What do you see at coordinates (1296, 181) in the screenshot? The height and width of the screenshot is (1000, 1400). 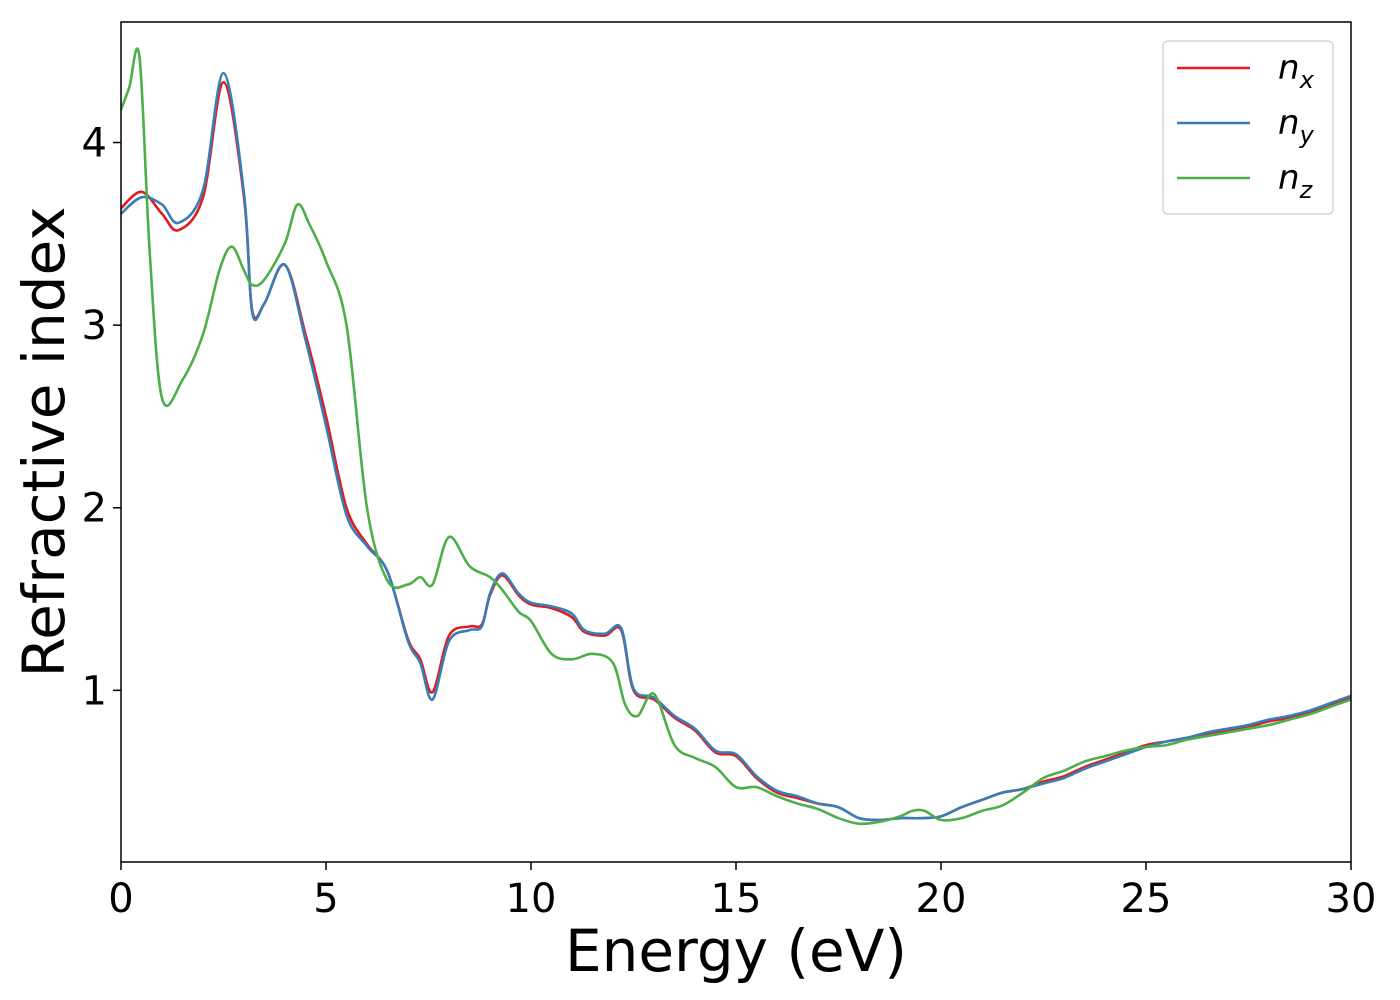 I see `legend-label-nz: nz` at bounding box center [1296, 181].